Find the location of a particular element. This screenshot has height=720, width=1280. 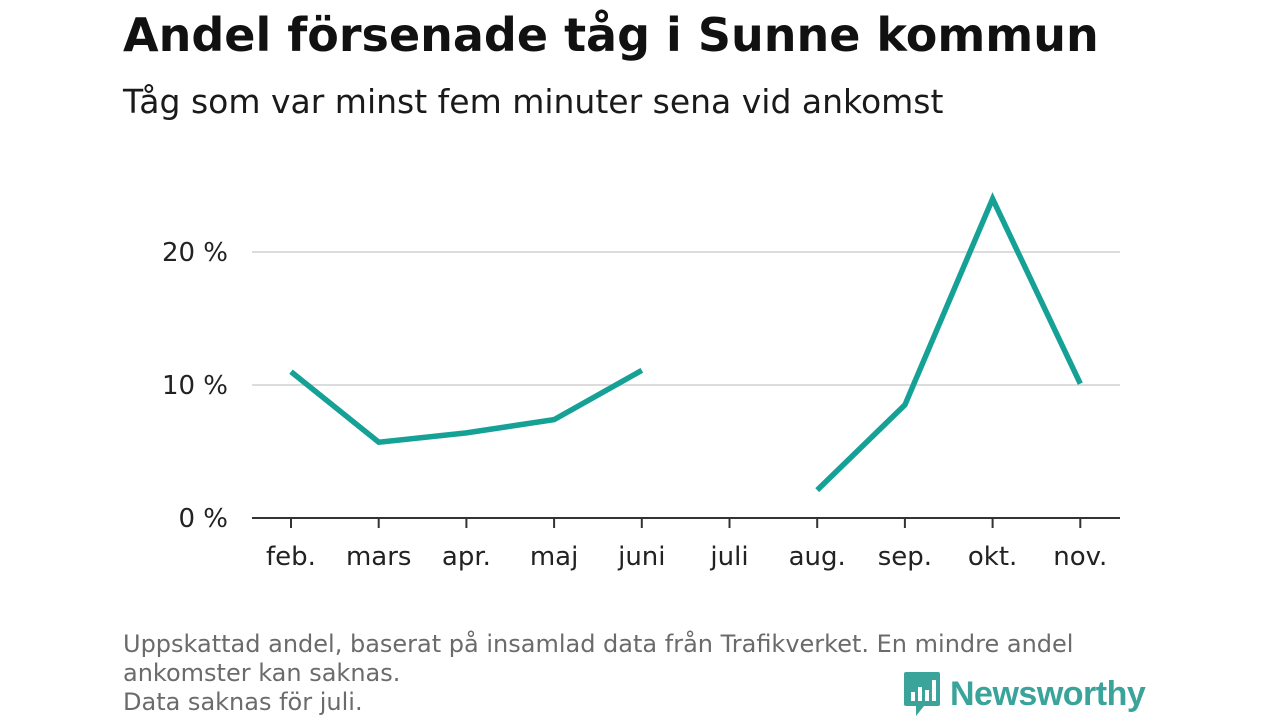

x-tick-label-8: okt. is located at coordinates (992, 557).